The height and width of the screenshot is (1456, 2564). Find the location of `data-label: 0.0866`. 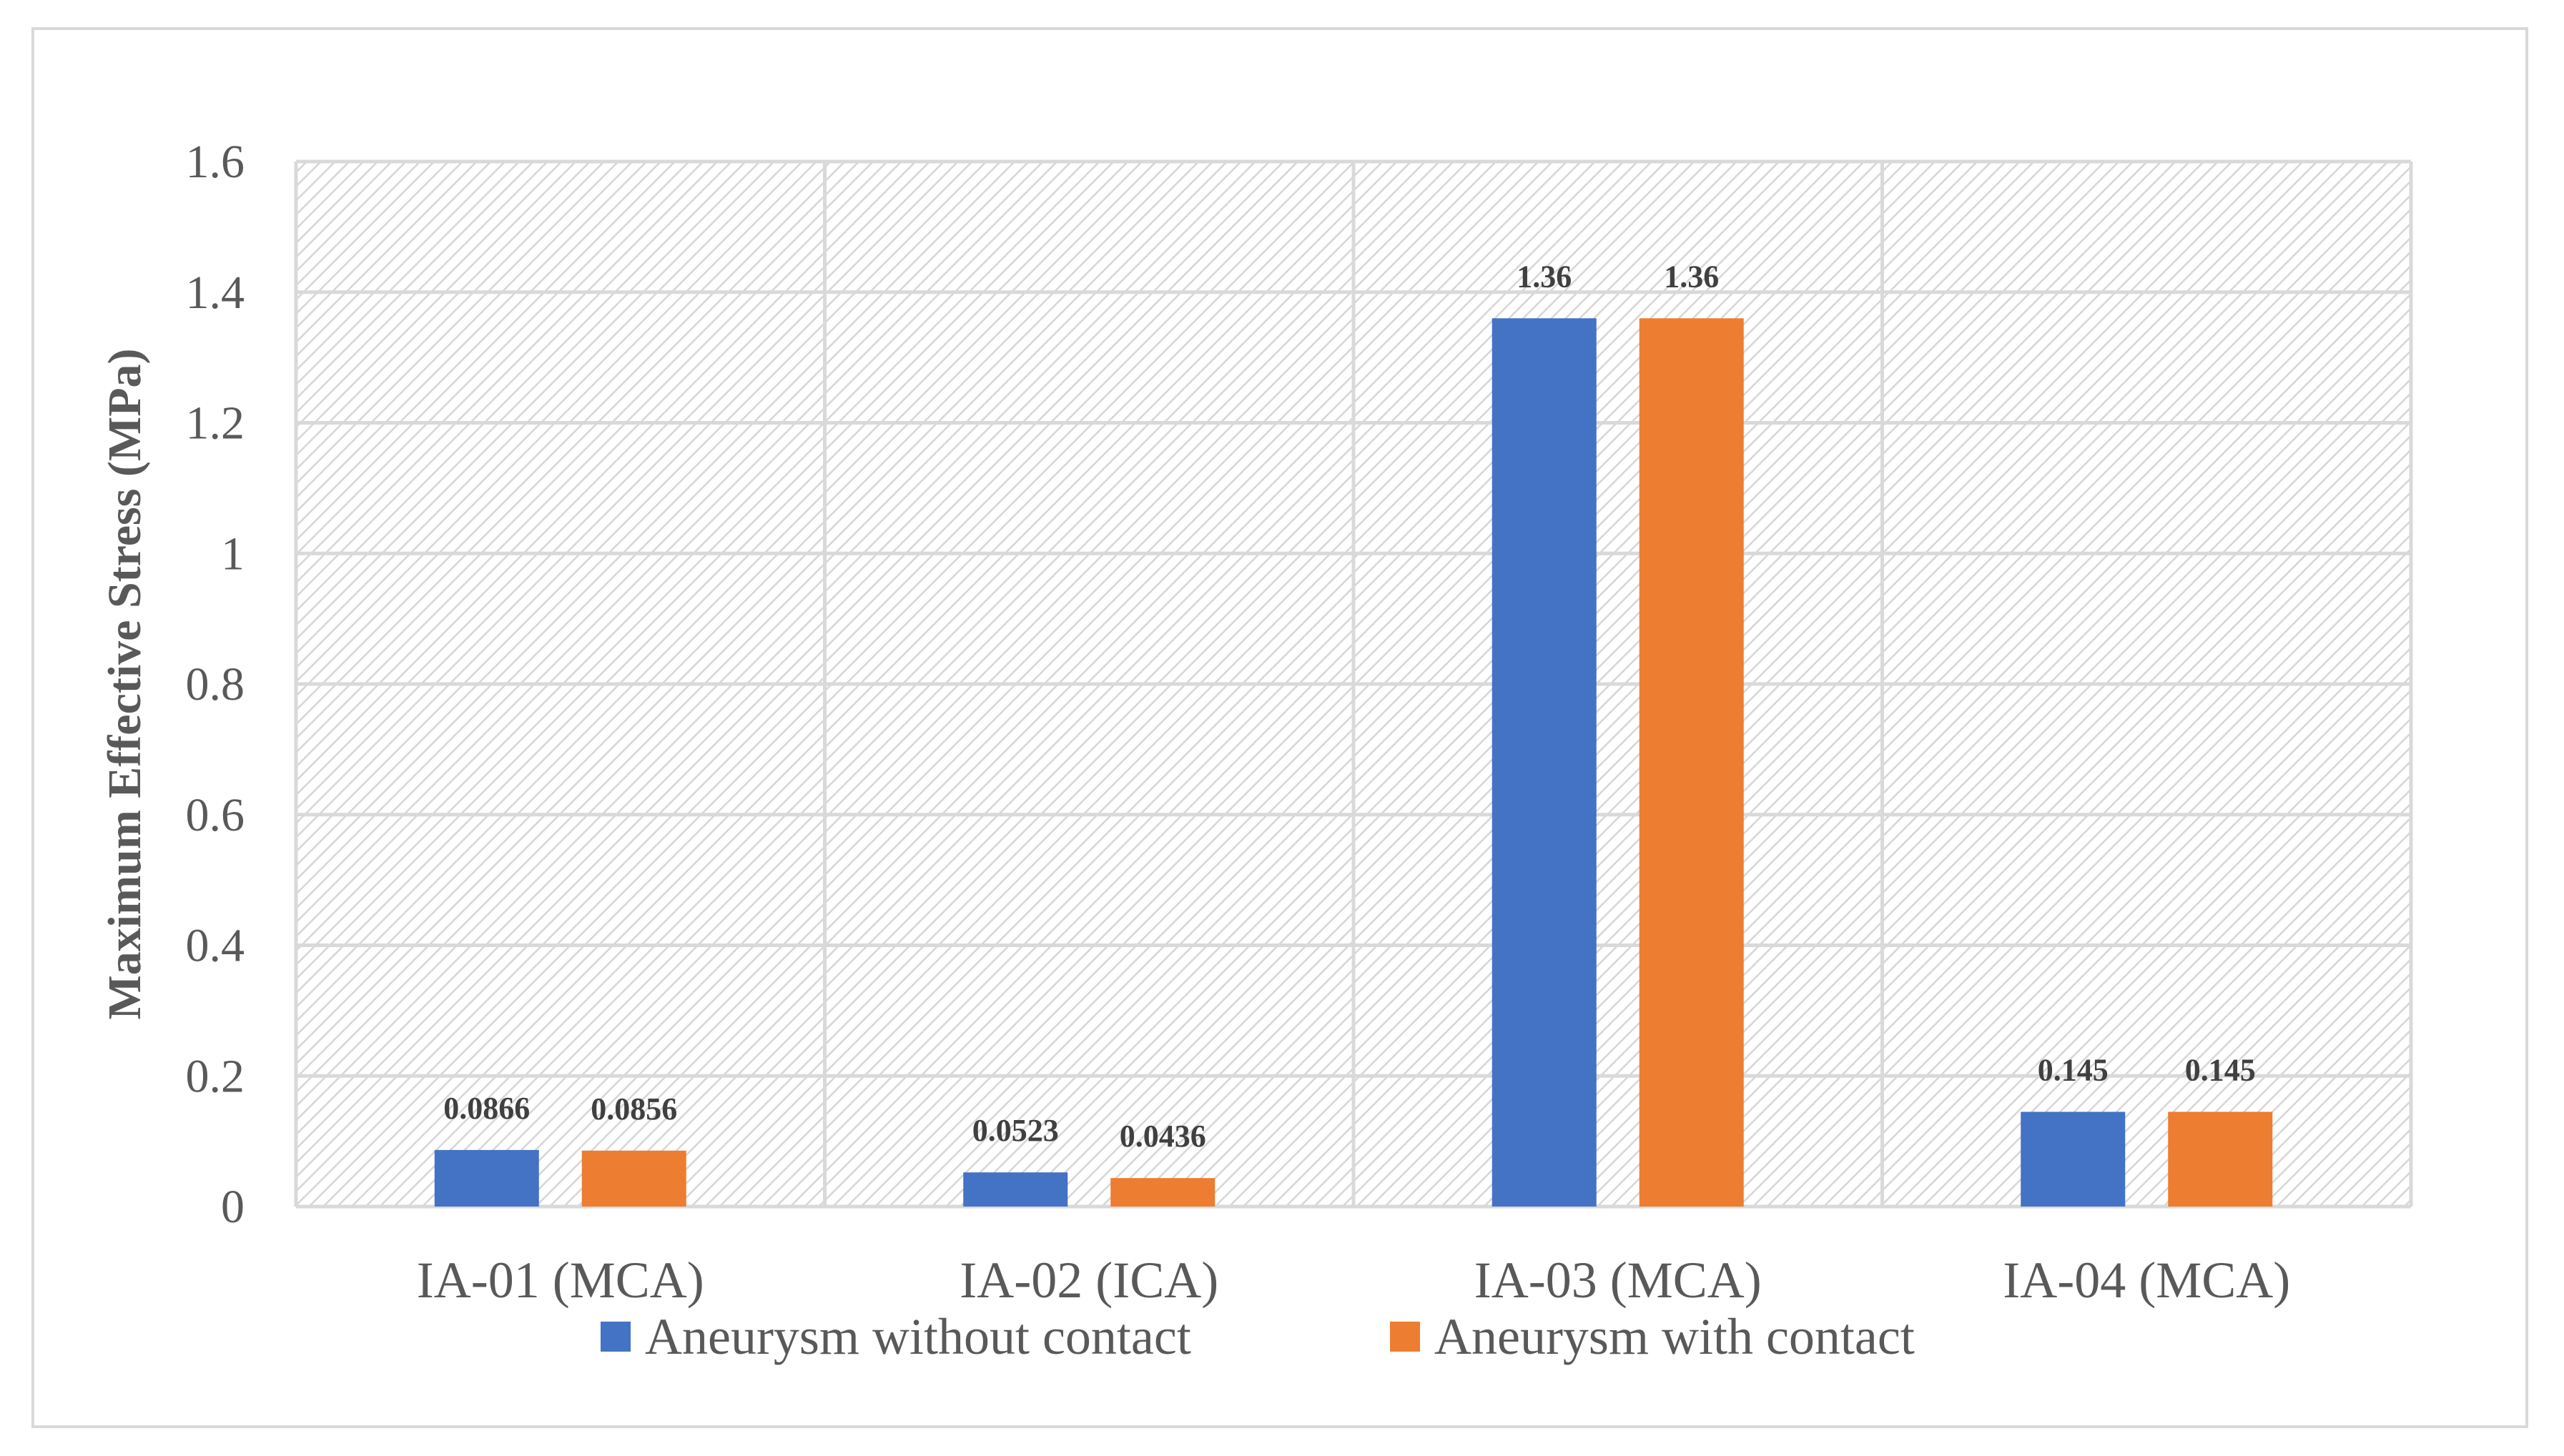

data-label: 0.0866 is located at coordinates (486, 1108).